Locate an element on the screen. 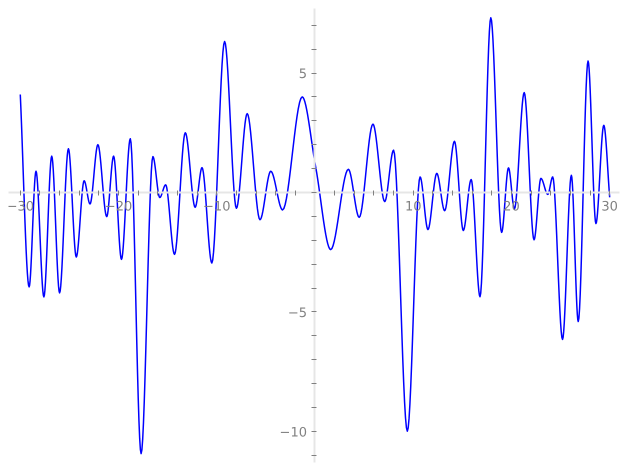  y-tick-label: −10 is located at coordinates (293, 432).